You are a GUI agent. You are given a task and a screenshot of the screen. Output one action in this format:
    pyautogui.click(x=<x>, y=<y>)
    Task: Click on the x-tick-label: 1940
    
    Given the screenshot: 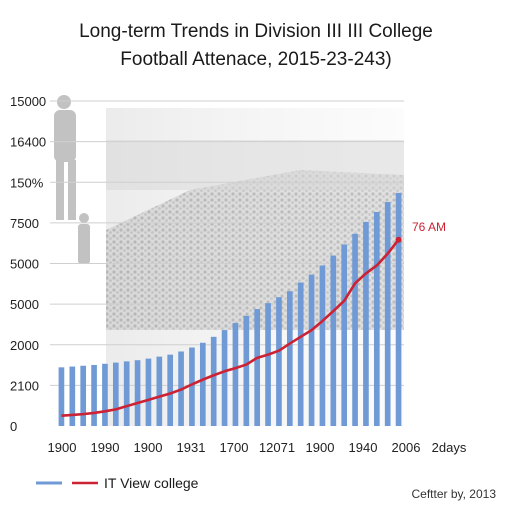 What is the action you would take?
    pyautogui.click(x=363, y=447)
    